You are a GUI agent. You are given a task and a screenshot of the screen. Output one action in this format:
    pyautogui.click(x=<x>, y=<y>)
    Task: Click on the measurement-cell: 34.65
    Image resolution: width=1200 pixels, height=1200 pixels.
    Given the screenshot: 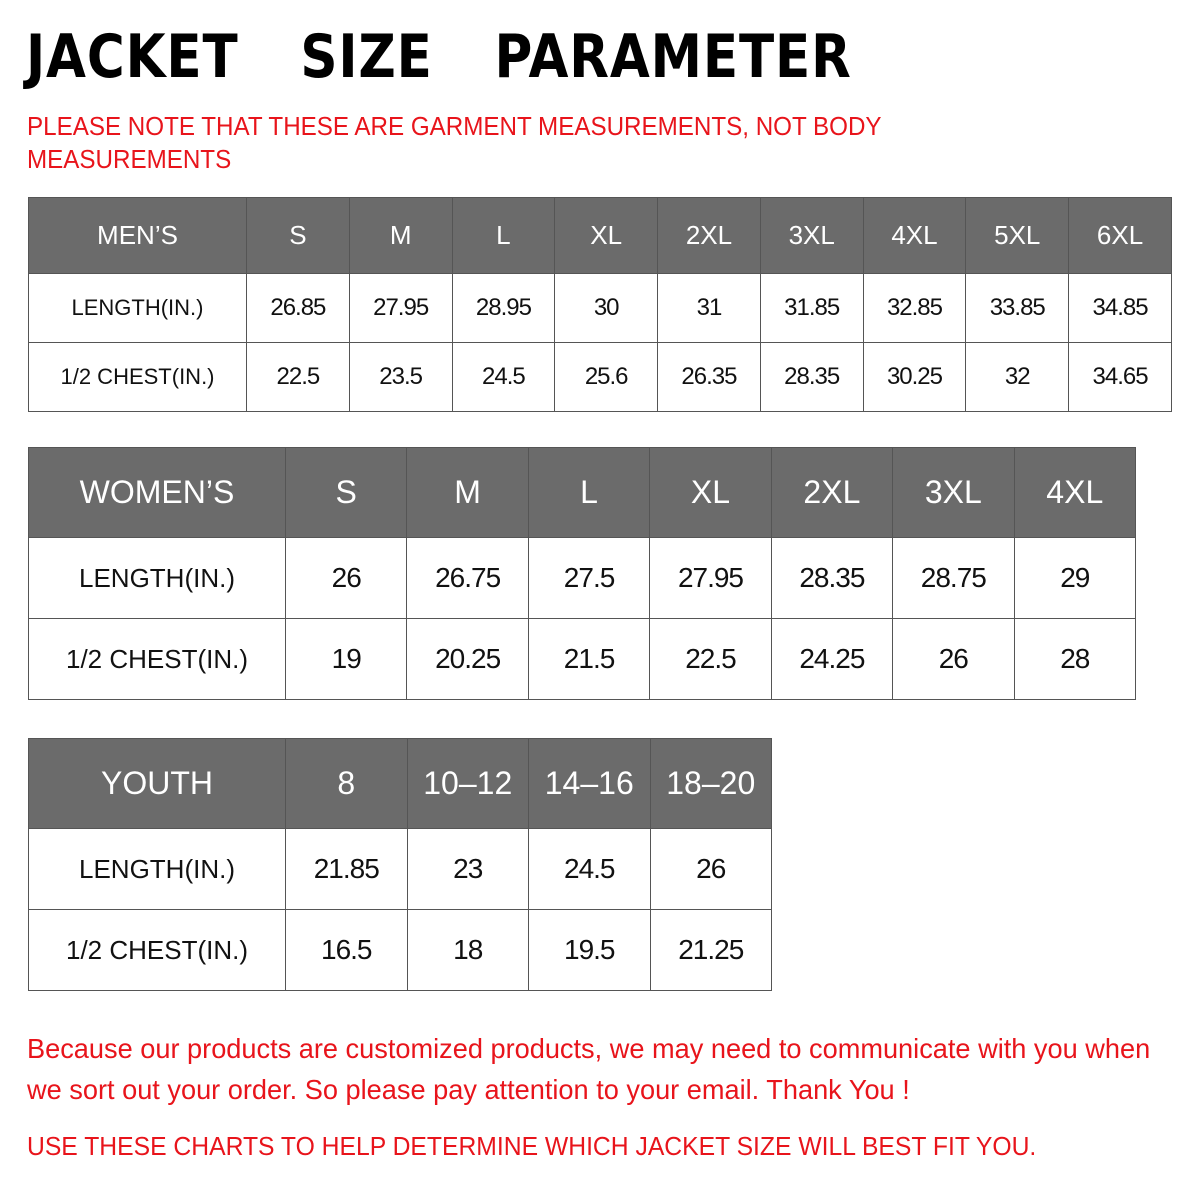 What is the action you would take?
    pyautogui.click(x=1120, y=377)
    